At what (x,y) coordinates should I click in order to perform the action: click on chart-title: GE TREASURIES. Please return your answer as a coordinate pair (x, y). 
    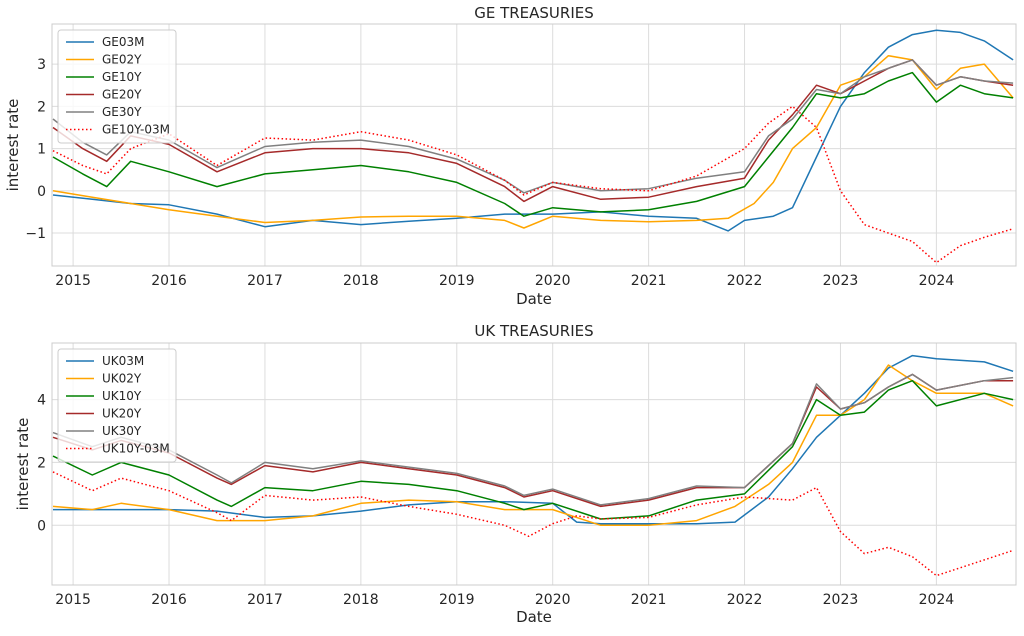
    Looking at the image, I should click on (534, 13).